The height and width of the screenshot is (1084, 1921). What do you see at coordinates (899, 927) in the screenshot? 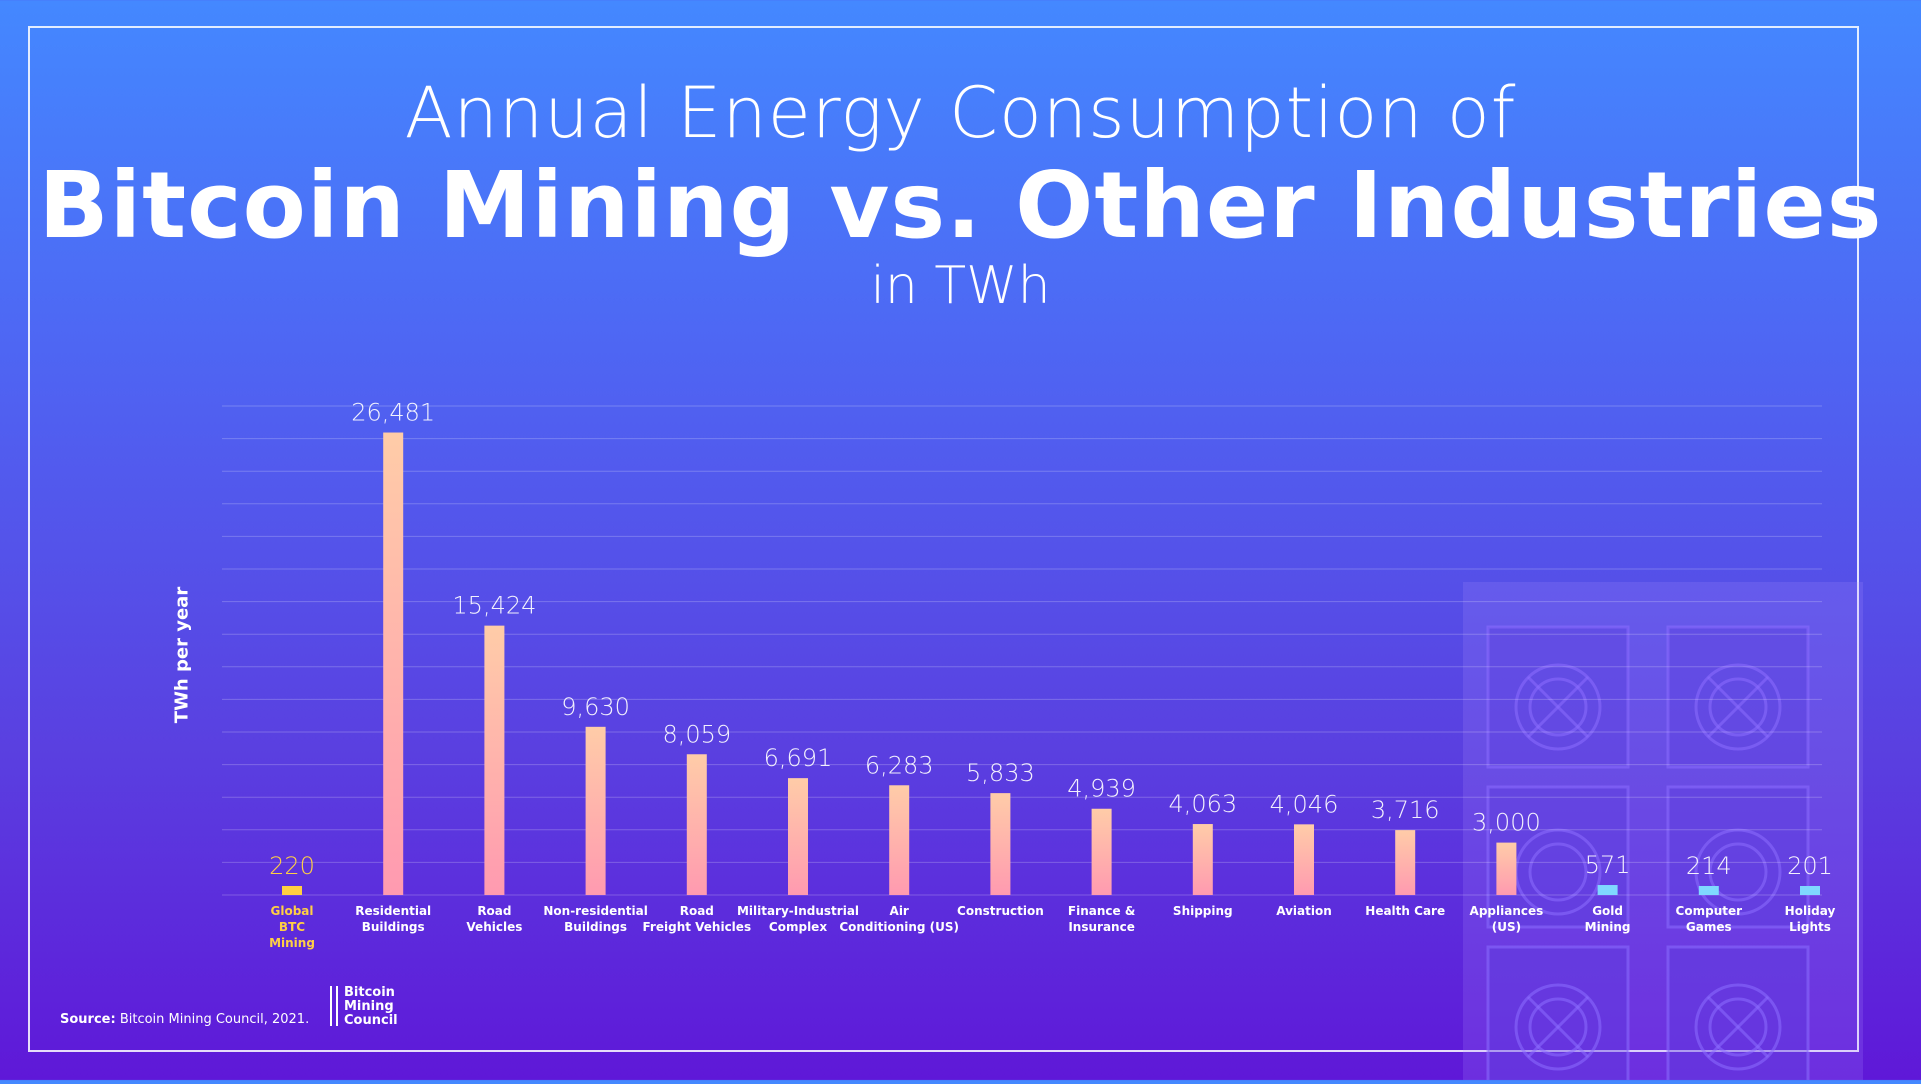
I see `category-label: Conditioning (US)` at bounding box center [899, 927].